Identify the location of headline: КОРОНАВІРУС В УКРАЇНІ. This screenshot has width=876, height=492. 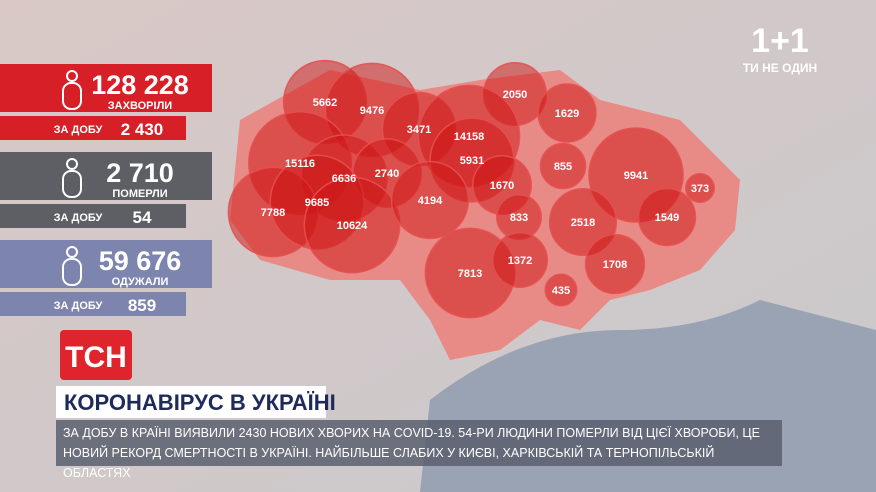
(200, 402).